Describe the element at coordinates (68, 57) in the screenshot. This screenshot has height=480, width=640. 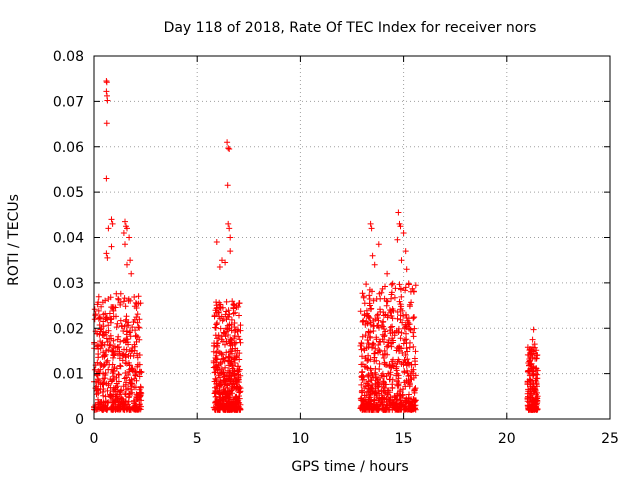
I see `y-tick-label: 0.08` at that location.